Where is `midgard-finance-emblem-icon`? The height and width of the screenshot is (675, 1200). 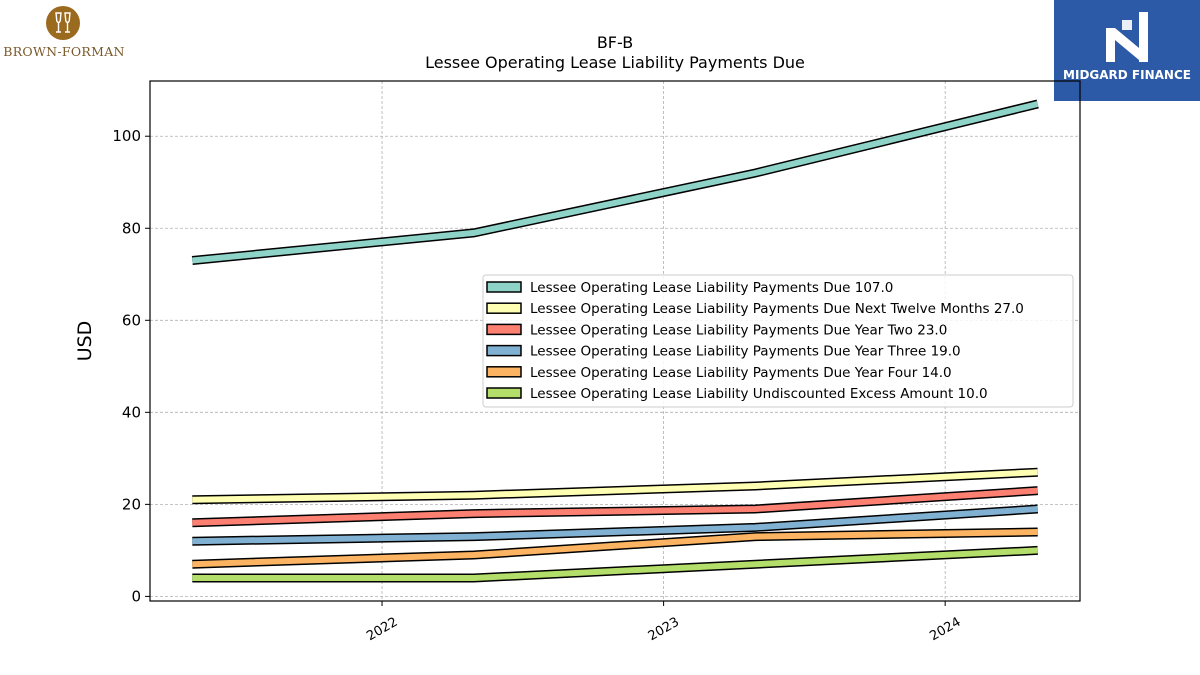
midgard-finance-emblem-icon is located at coordinates (1127, 37).